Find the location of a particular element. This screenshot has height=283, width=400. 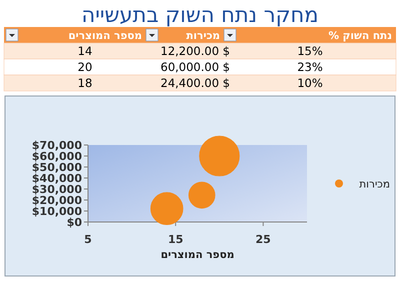

y-tick-label: $20,000 is located at coordinates (57, 200).